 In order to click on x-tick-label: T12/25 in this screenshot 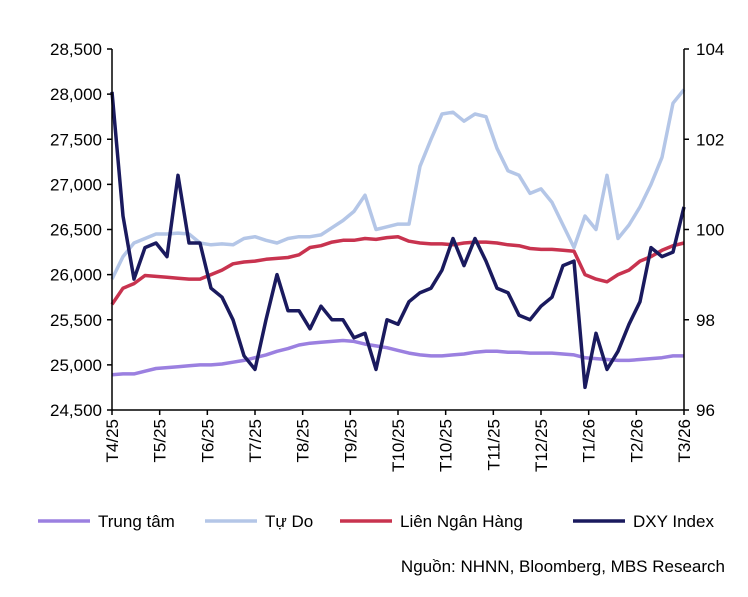, I will do `click(541, 445)`.